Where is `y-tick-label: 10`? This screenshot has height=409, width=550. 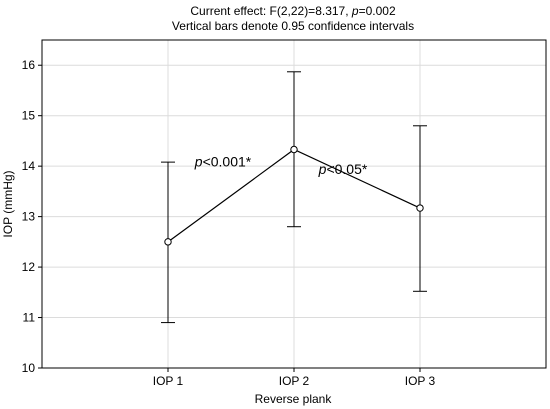 y-tick-label: 10 is located at coordinates (29, 368).